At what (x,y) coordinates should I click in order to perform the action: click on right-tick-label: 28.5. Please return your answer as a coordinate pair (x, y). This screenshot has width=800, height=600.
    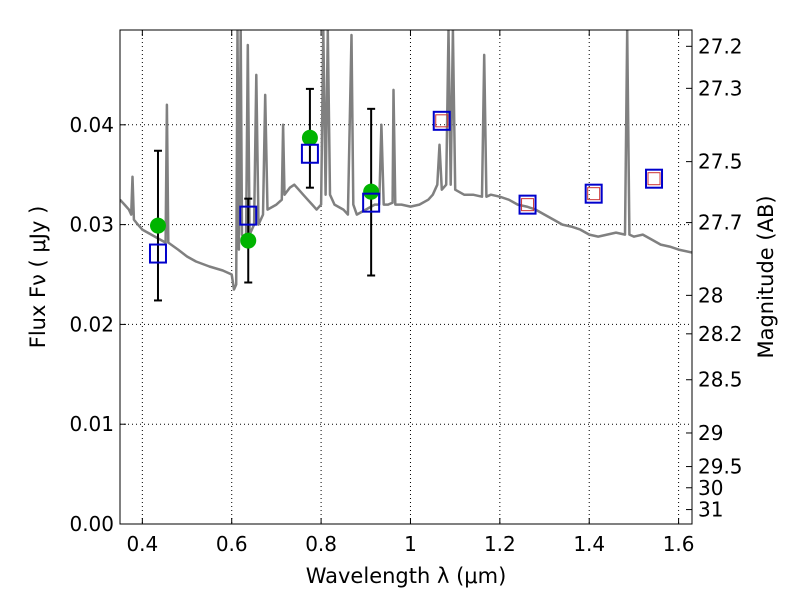
    Looking at the image, I should click on (720, 380).